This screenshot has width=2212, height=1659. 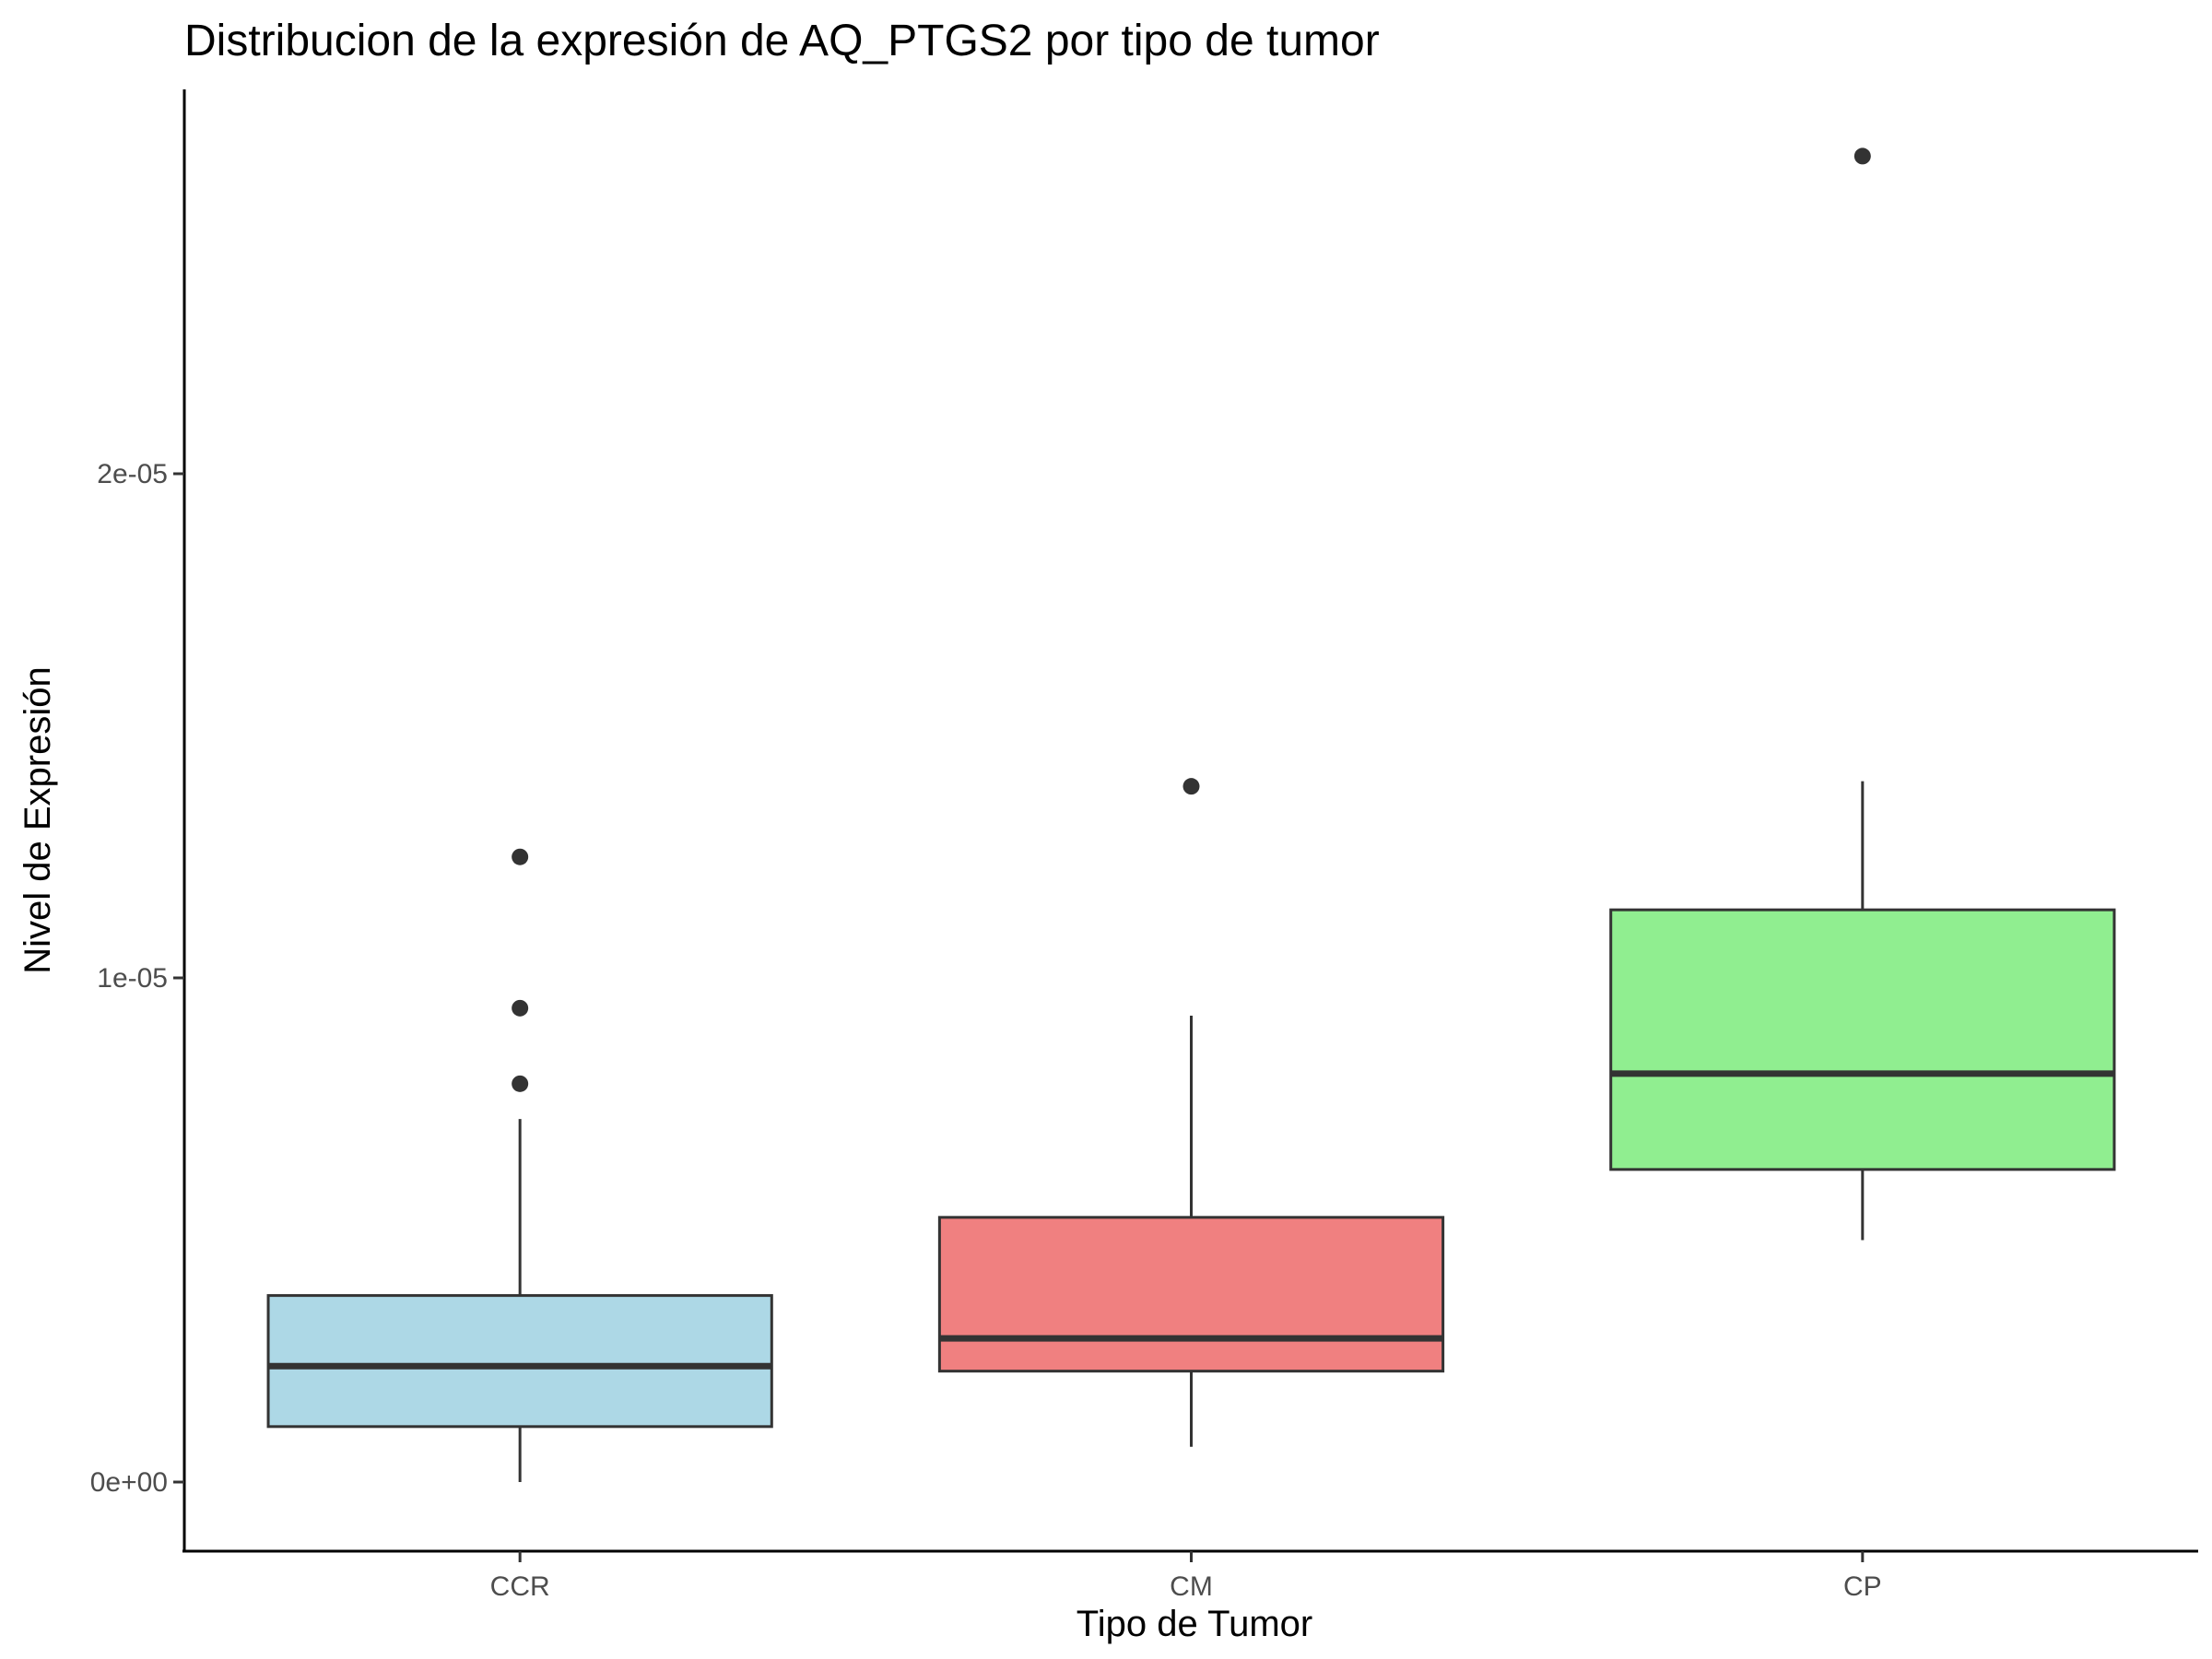 I want to click on x-tick-label: CCR, so click(x=520, y=1586).